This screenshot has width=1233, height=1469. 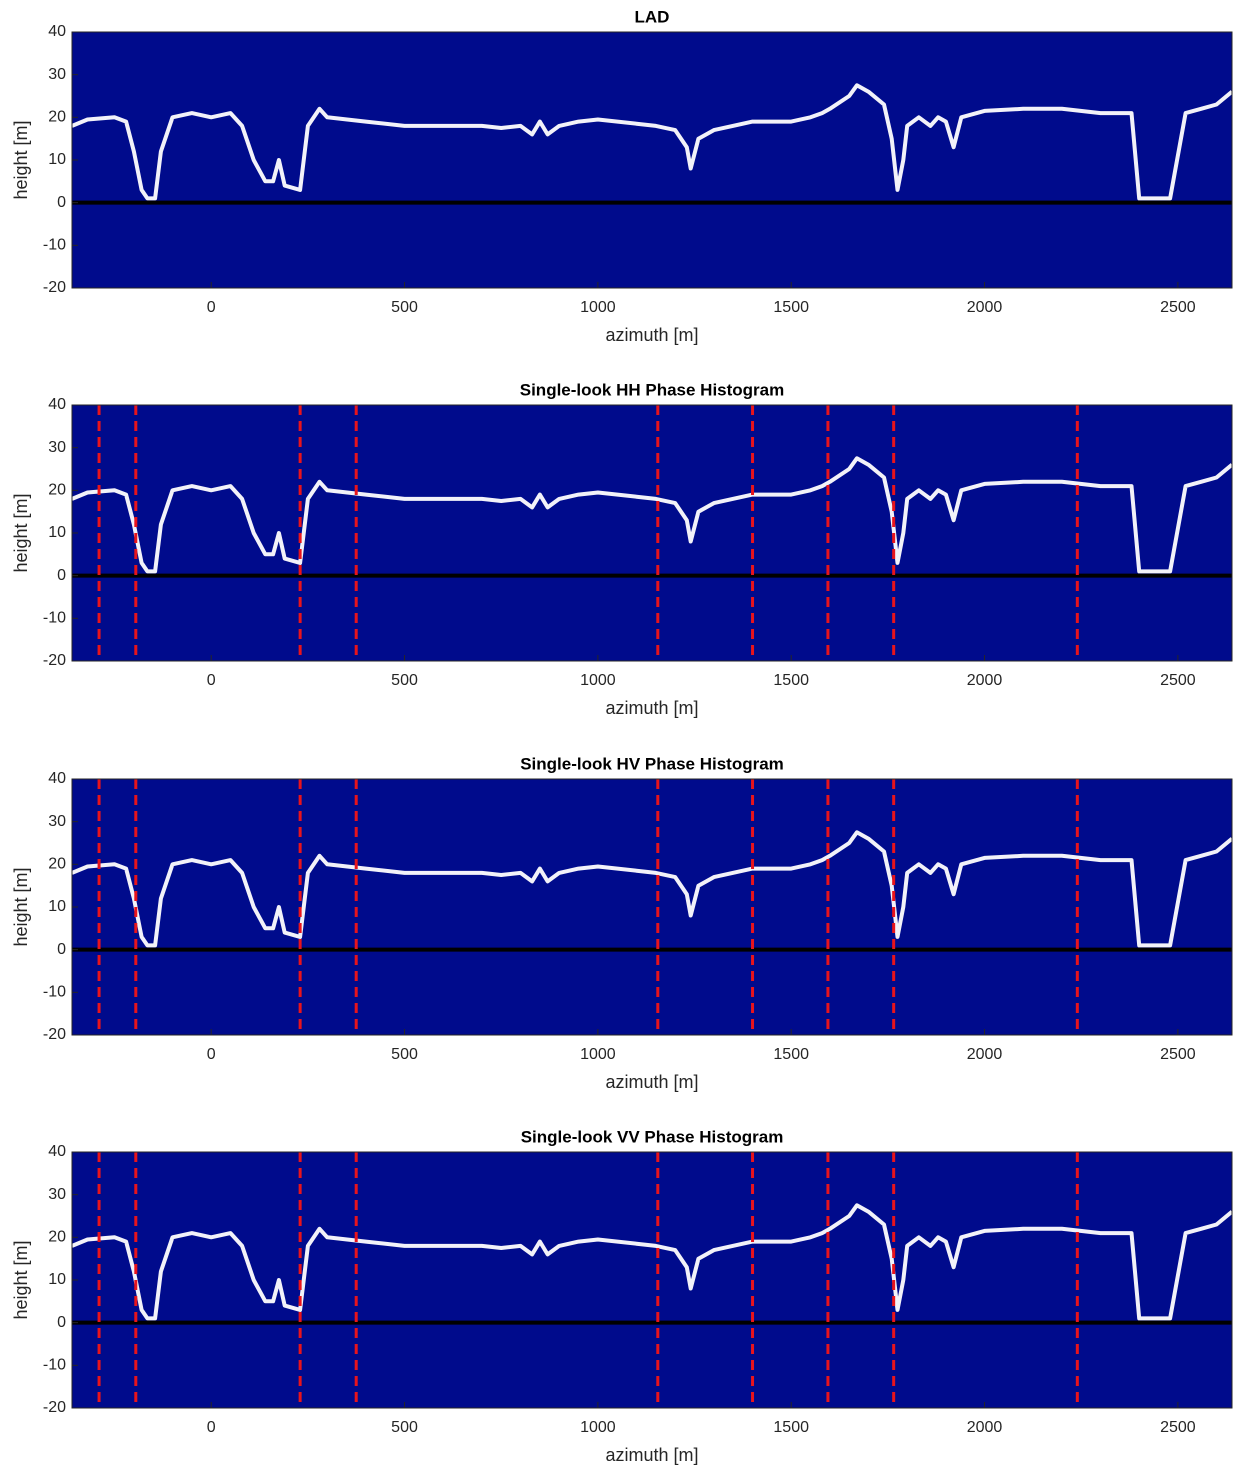 I want to click on plot-area, so click(x=652, y=144).